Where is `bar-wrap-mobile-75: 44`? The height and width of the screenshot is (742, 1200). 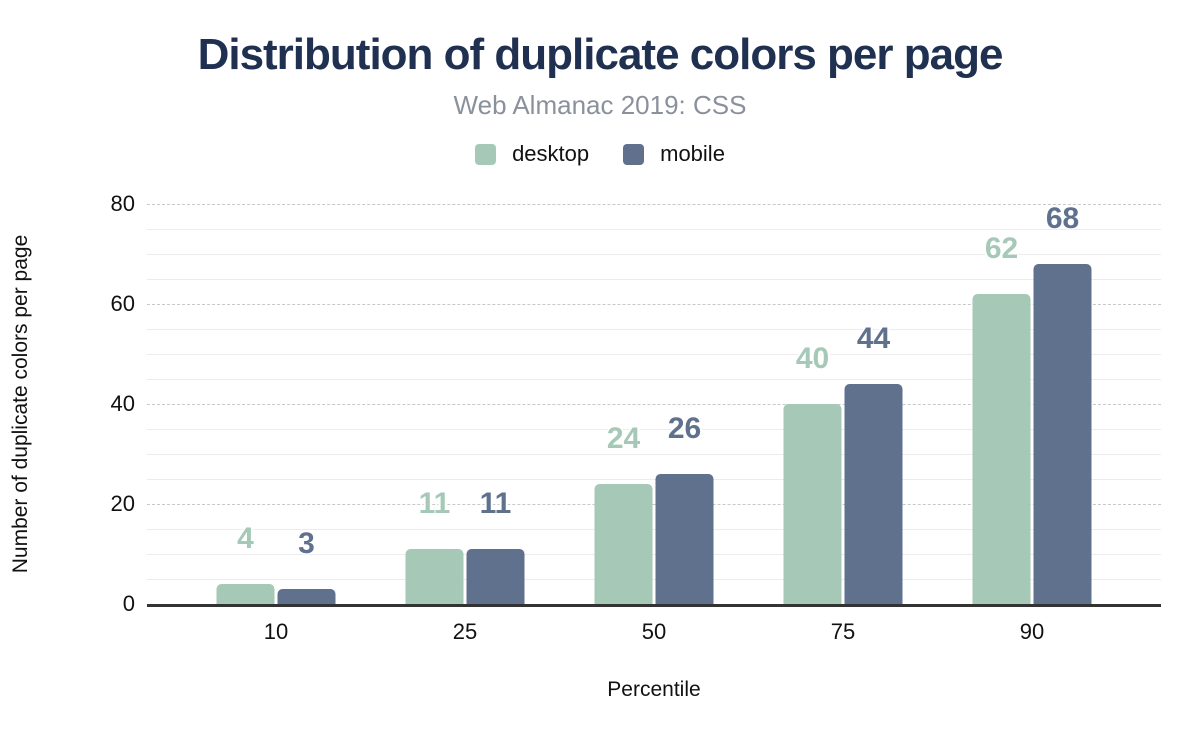
bar-wrap-mobile-75: 44 is located at coordinates (873, 464).